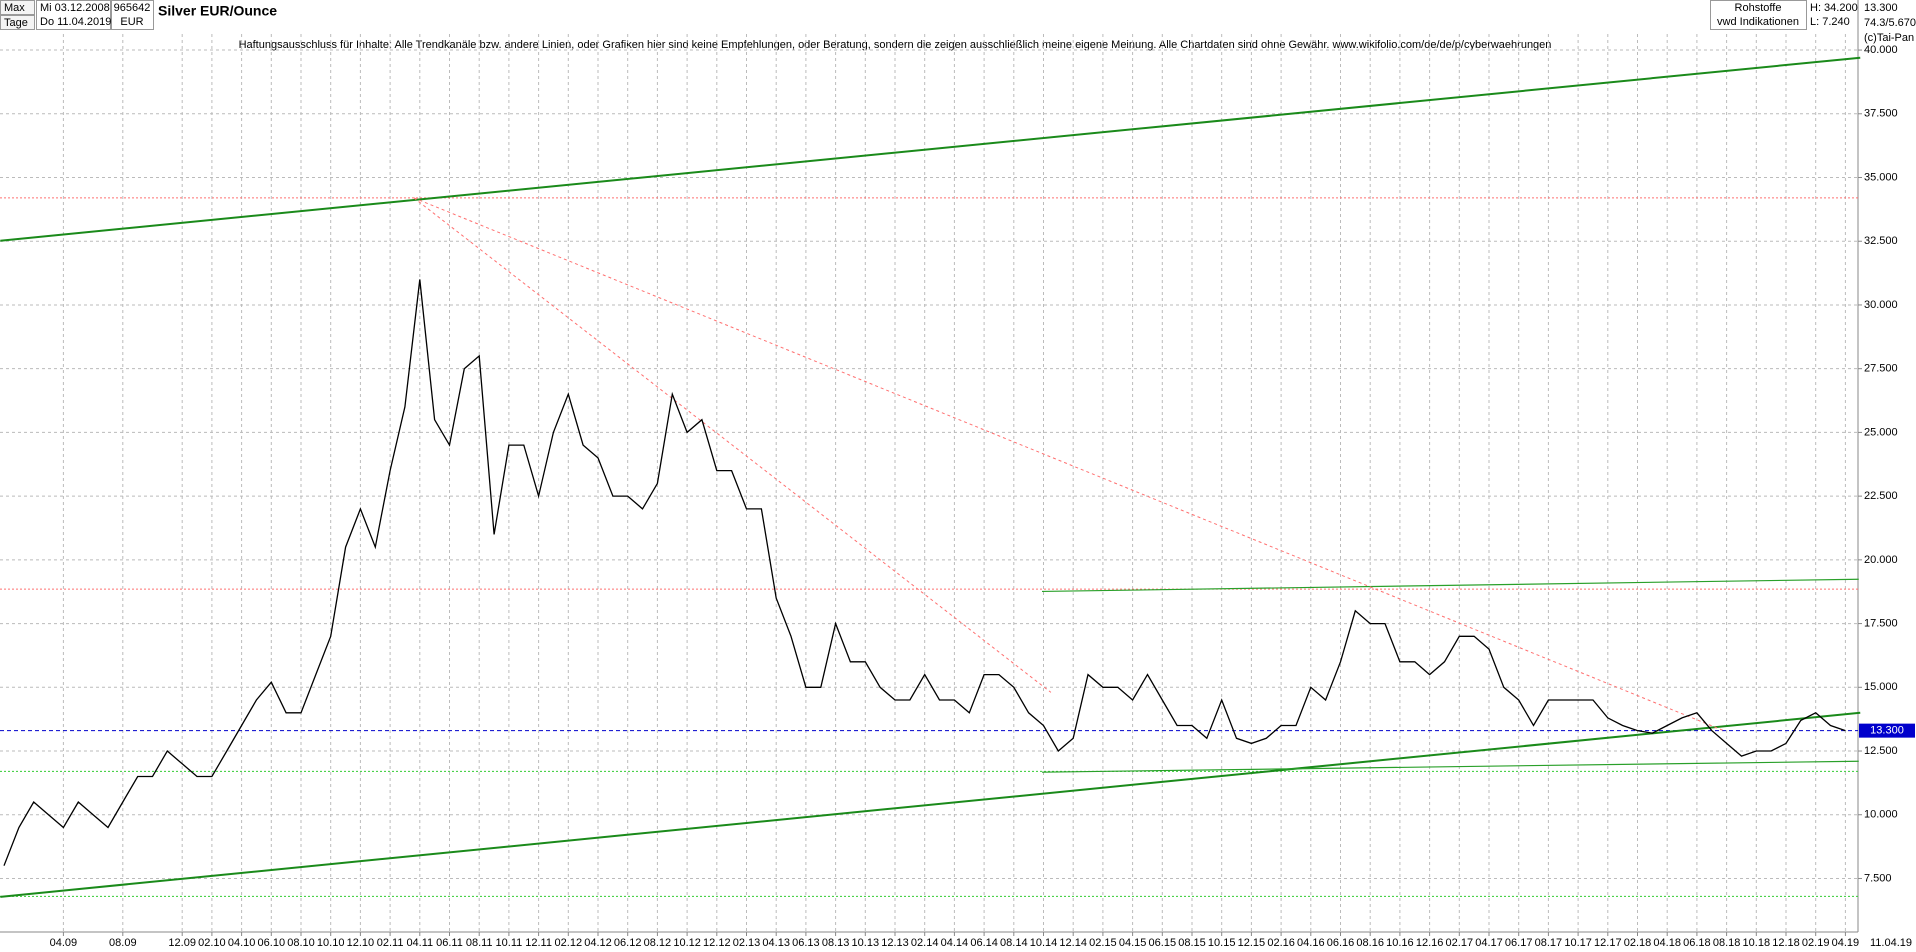 The height and width of the screenshot is (952, 1916). What do you see at coordinates (1830, 22) in the screenshot?
I see `low: L: 7.240` at bounding box center [1830, 22].